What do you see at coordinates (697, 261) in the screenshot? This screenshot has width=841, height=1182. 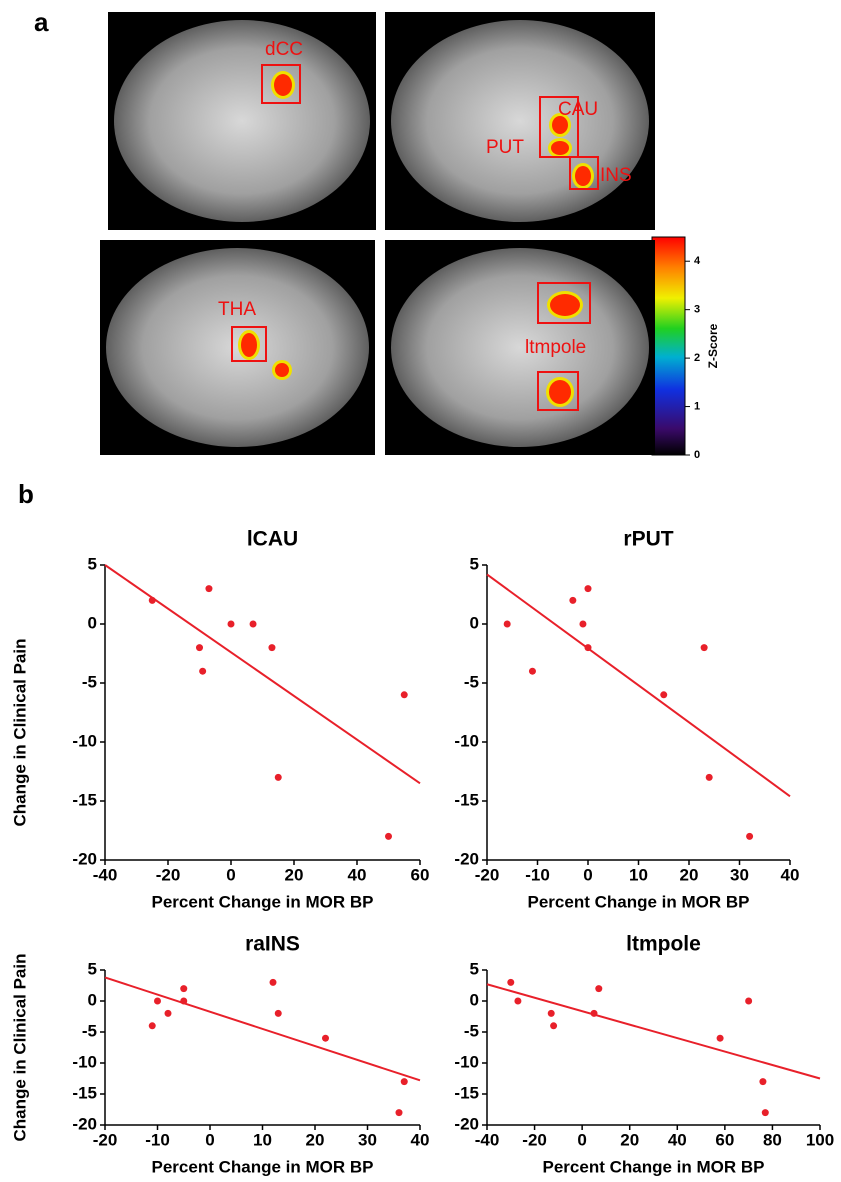 I see `colorbar-tick-label: 4` at bounding box center [697, 261].